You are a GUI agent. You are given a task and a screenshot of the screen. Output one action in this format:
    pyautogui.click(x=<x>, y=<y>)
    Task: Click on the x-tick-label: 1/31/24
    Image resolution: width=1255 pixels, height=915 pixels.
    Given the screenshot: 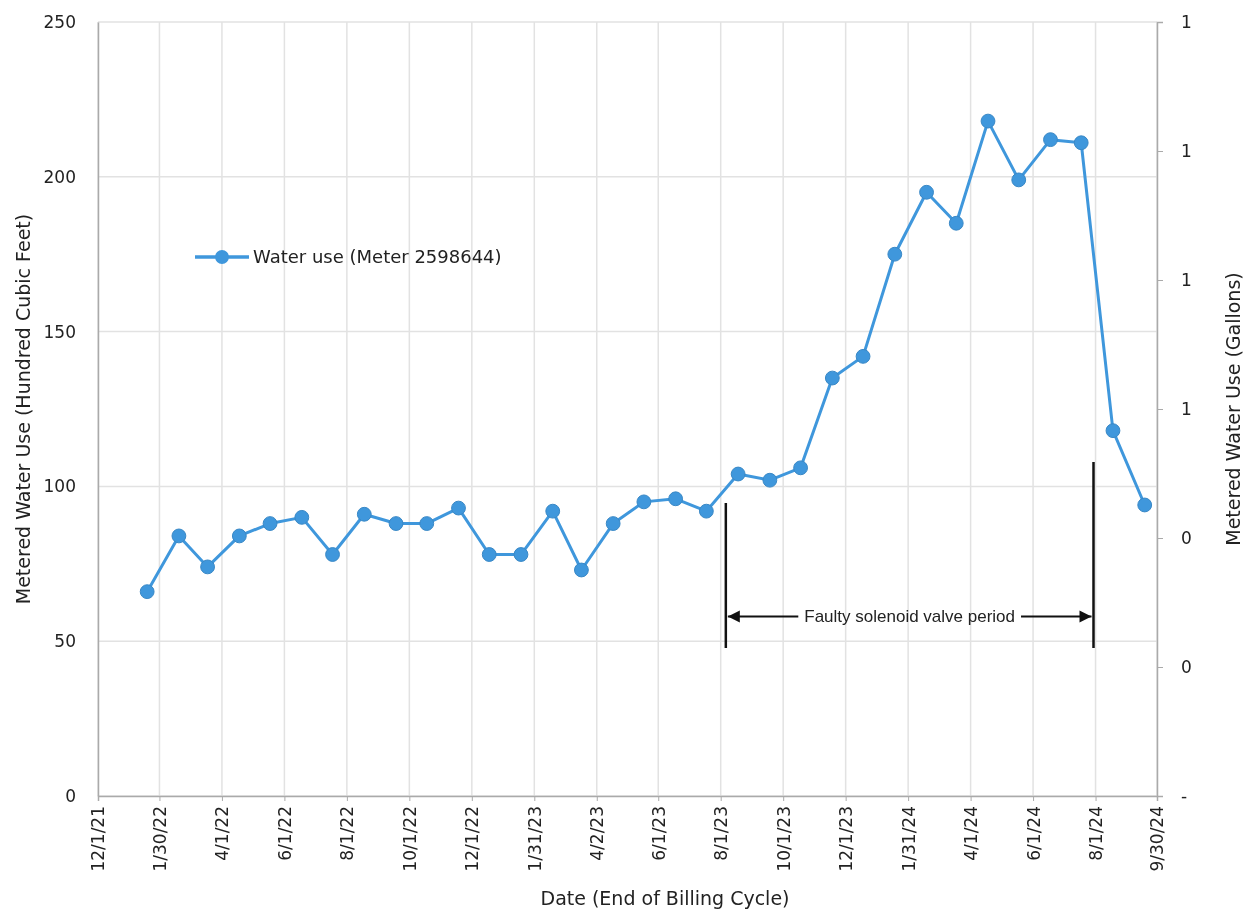 What is the action you would take?
    pyautogui.click(x=908, y=839)
    